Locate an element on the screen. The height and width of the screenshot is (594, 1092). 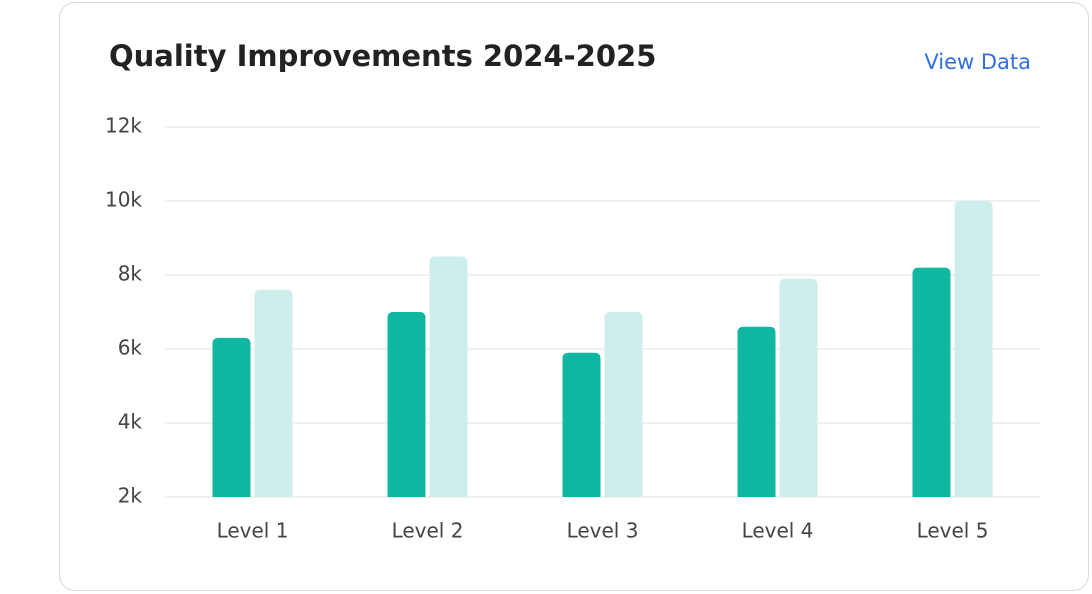
x-tick-label: Level 4 is located at coordinates (778, 531).